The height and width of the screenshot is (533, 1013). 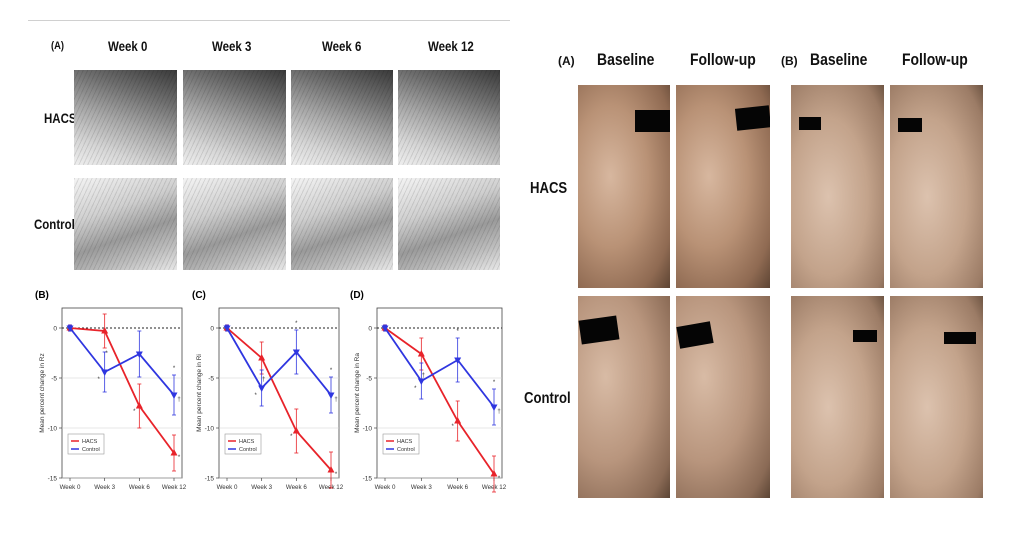 I want to click on figure-top-rule, so click(x=269, y=20).